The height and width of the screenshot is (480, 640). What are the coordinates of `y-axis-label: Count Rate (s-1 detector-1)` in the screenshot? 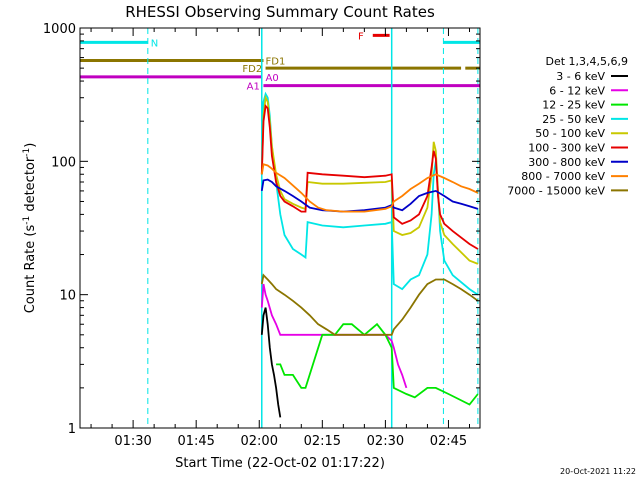 It's located at (30, 228).